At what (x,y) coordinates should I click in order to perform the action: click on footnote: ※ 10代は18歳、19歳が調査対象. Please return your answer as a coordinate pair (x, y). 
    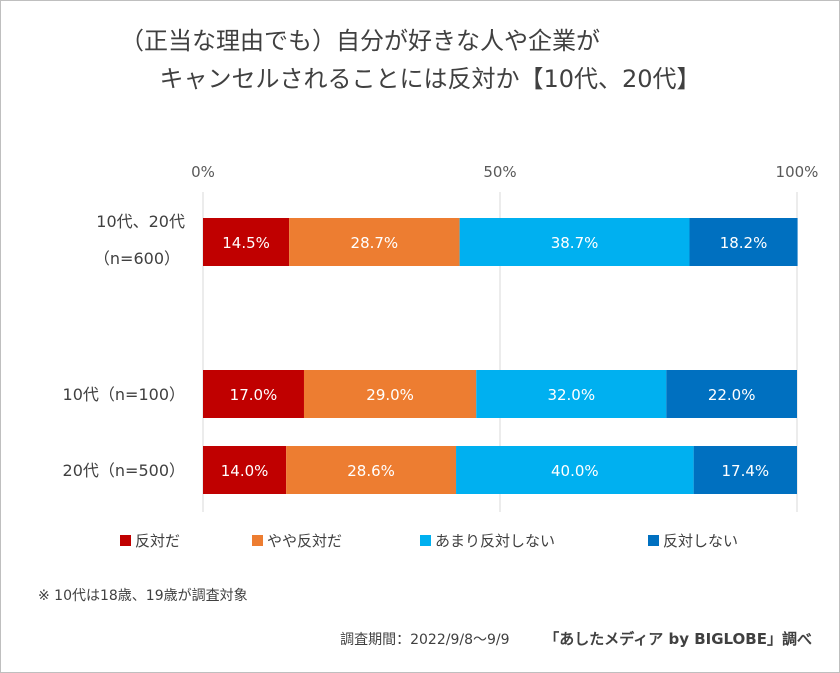
    Looking at the image, I should click on (143, 596).